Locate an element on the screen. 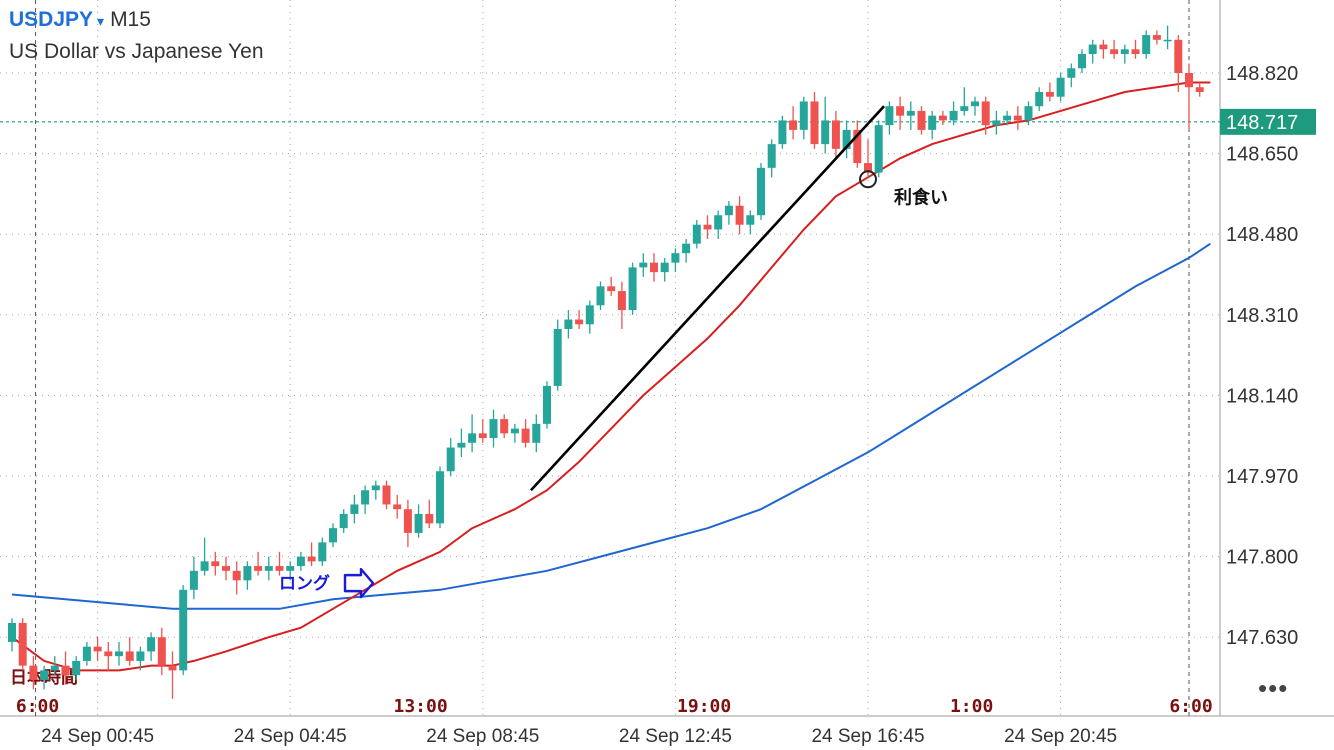 The image size is (1334, 750). more-horizontal-icon: ••• is located at coordinates (1273, 688).